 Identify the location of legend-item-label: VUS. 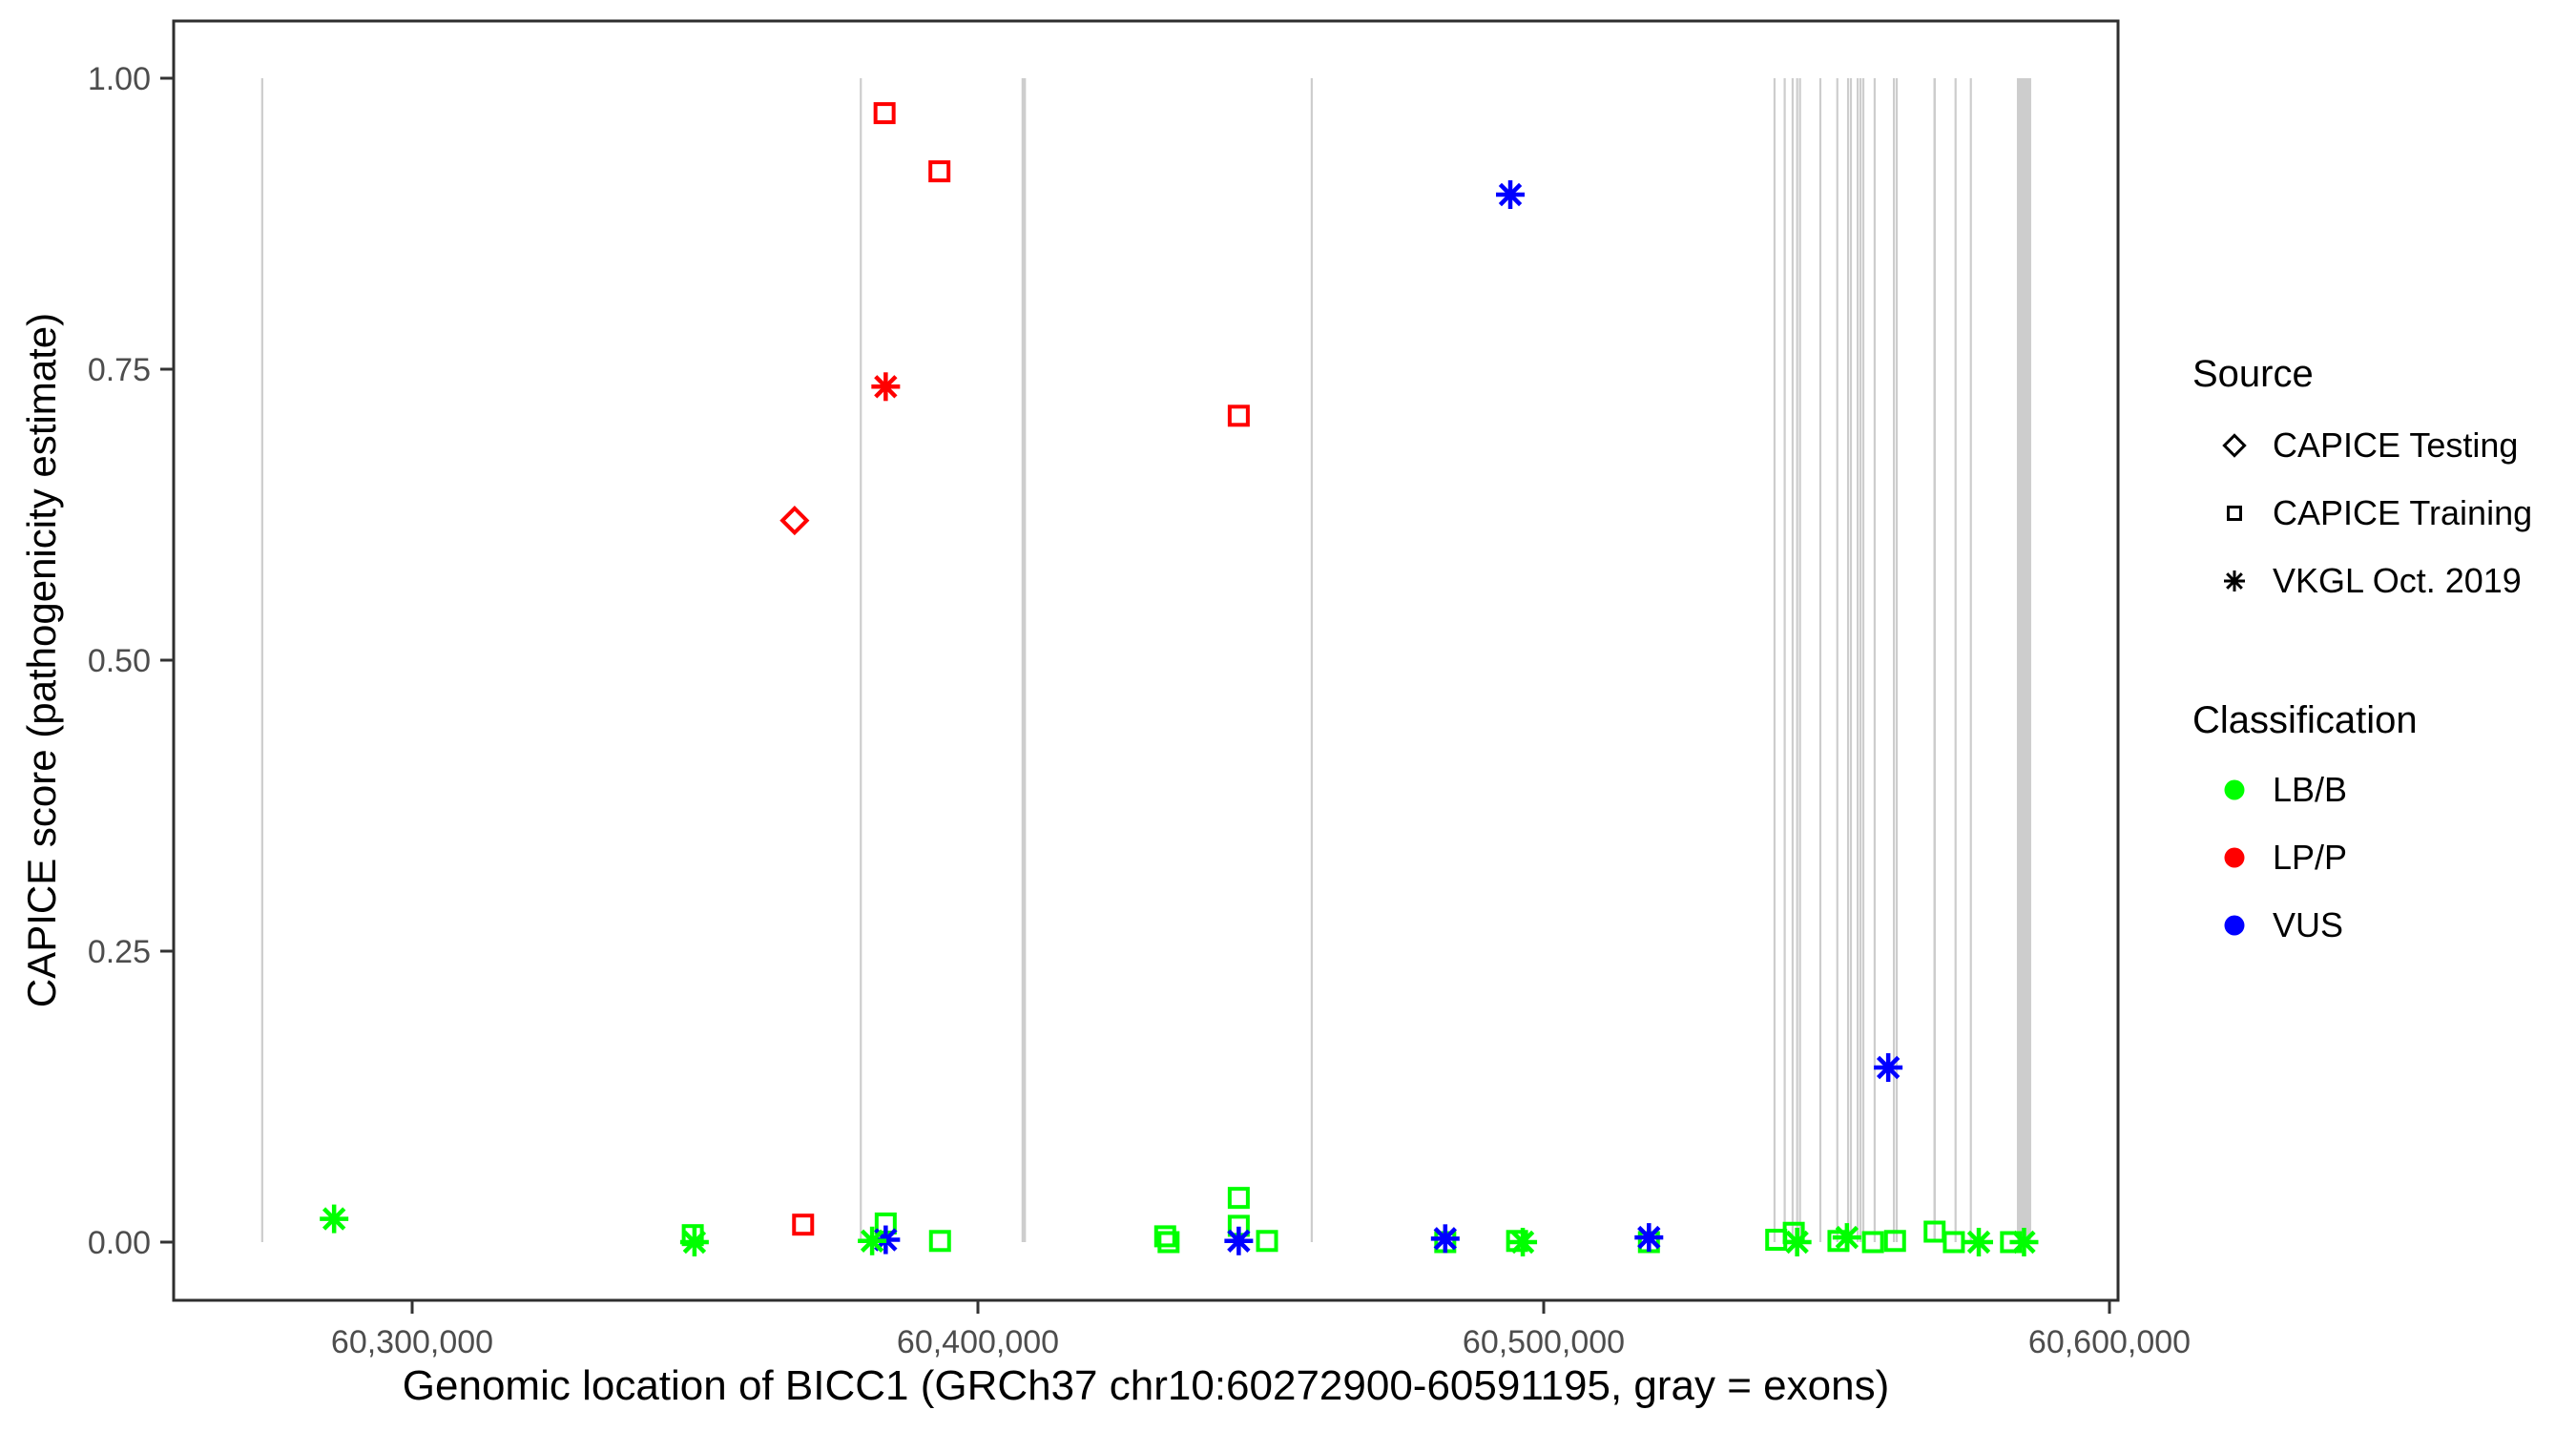
(2308, 924).